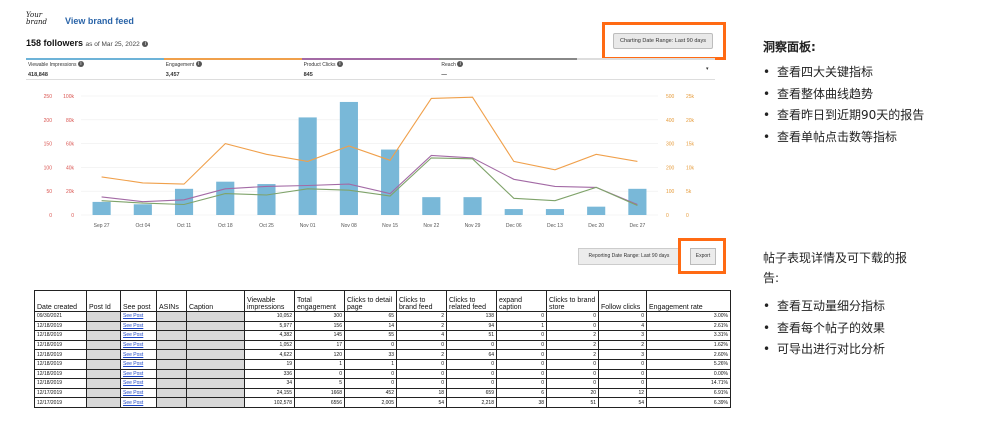 The height and width of the screenshot is (426, 991). Describe the element at coordinates (688, 393) in the screenshot. I see `table-cell: 6.91%` at that location.